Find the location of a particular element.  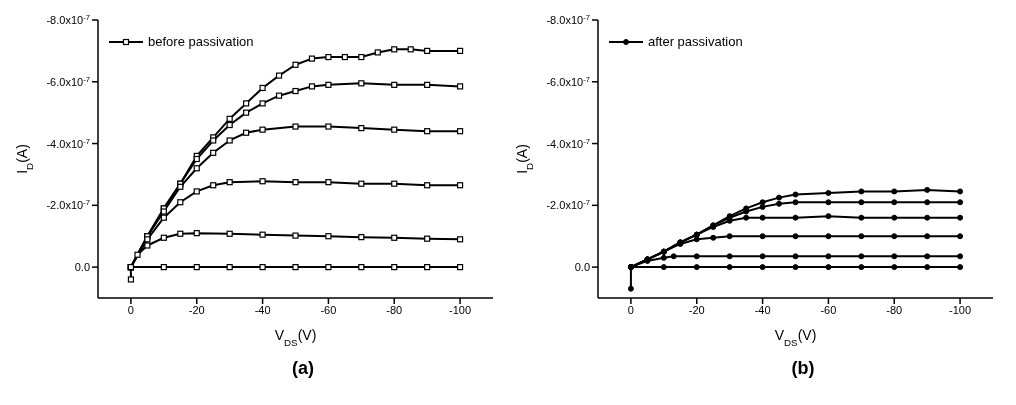

legend-label: before passivation is located at coordinates (201, 41).